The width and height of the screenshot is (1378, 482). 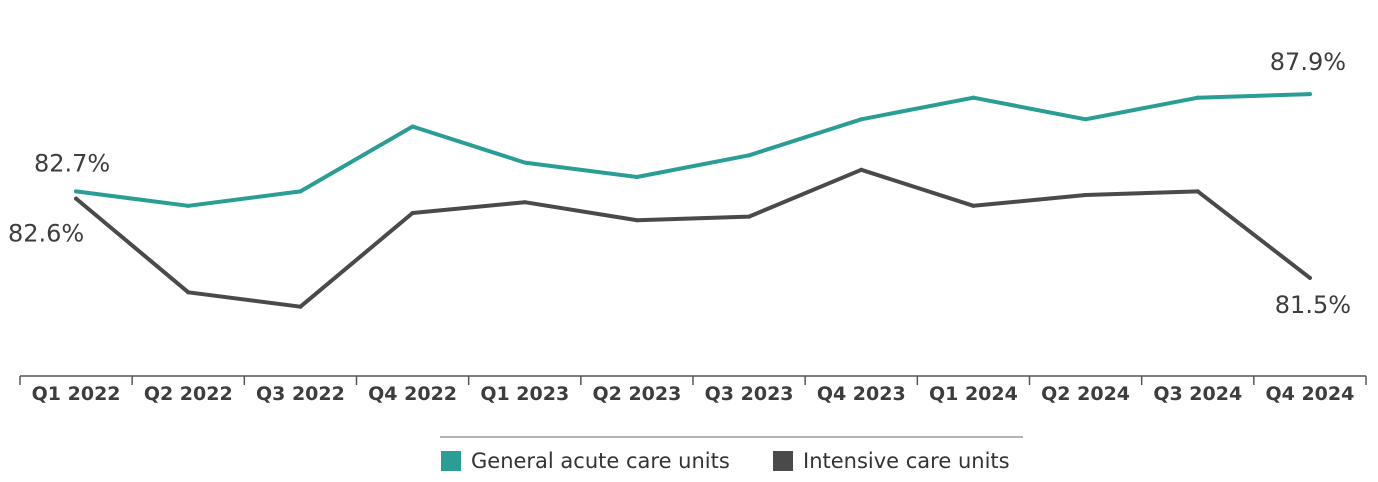 What do you see at coordinates (600, 461) in the screenshot?
I see `legend-label: General acute care units` at bounding box center [600, 461].